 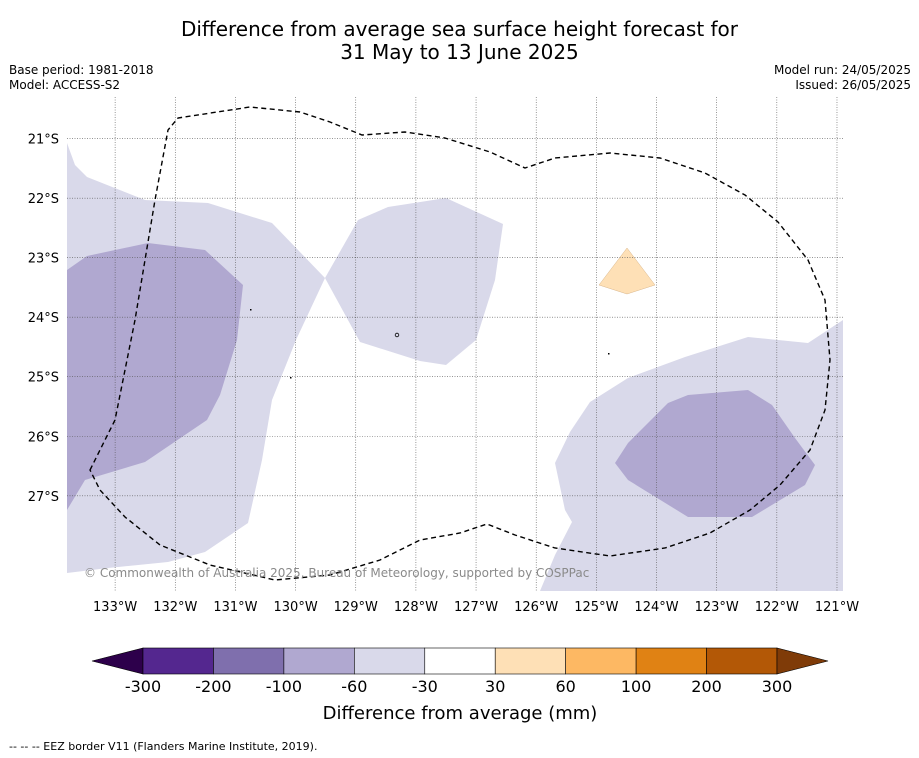 I want to click on model-run: Model run: 24/05/2025, so click(x=842, y=70).